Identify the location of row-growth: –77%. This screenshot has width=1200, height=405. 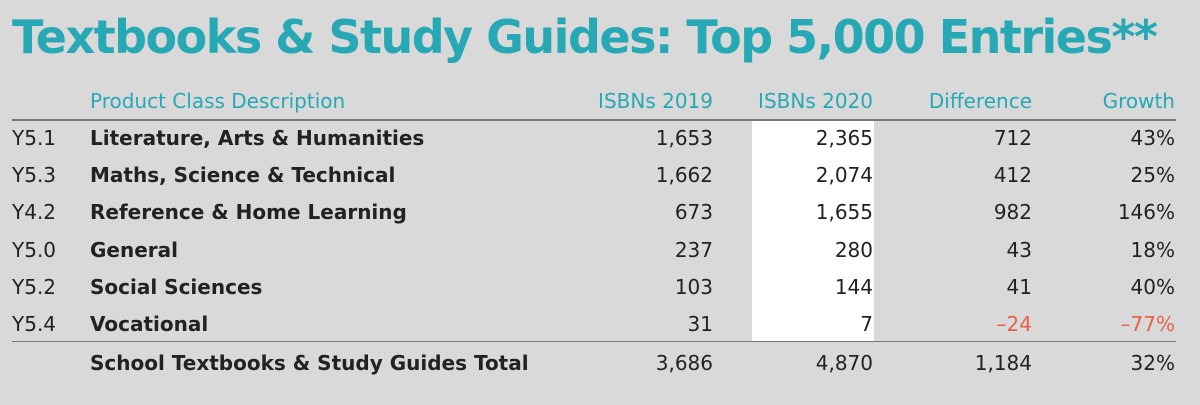
(1147, 324).